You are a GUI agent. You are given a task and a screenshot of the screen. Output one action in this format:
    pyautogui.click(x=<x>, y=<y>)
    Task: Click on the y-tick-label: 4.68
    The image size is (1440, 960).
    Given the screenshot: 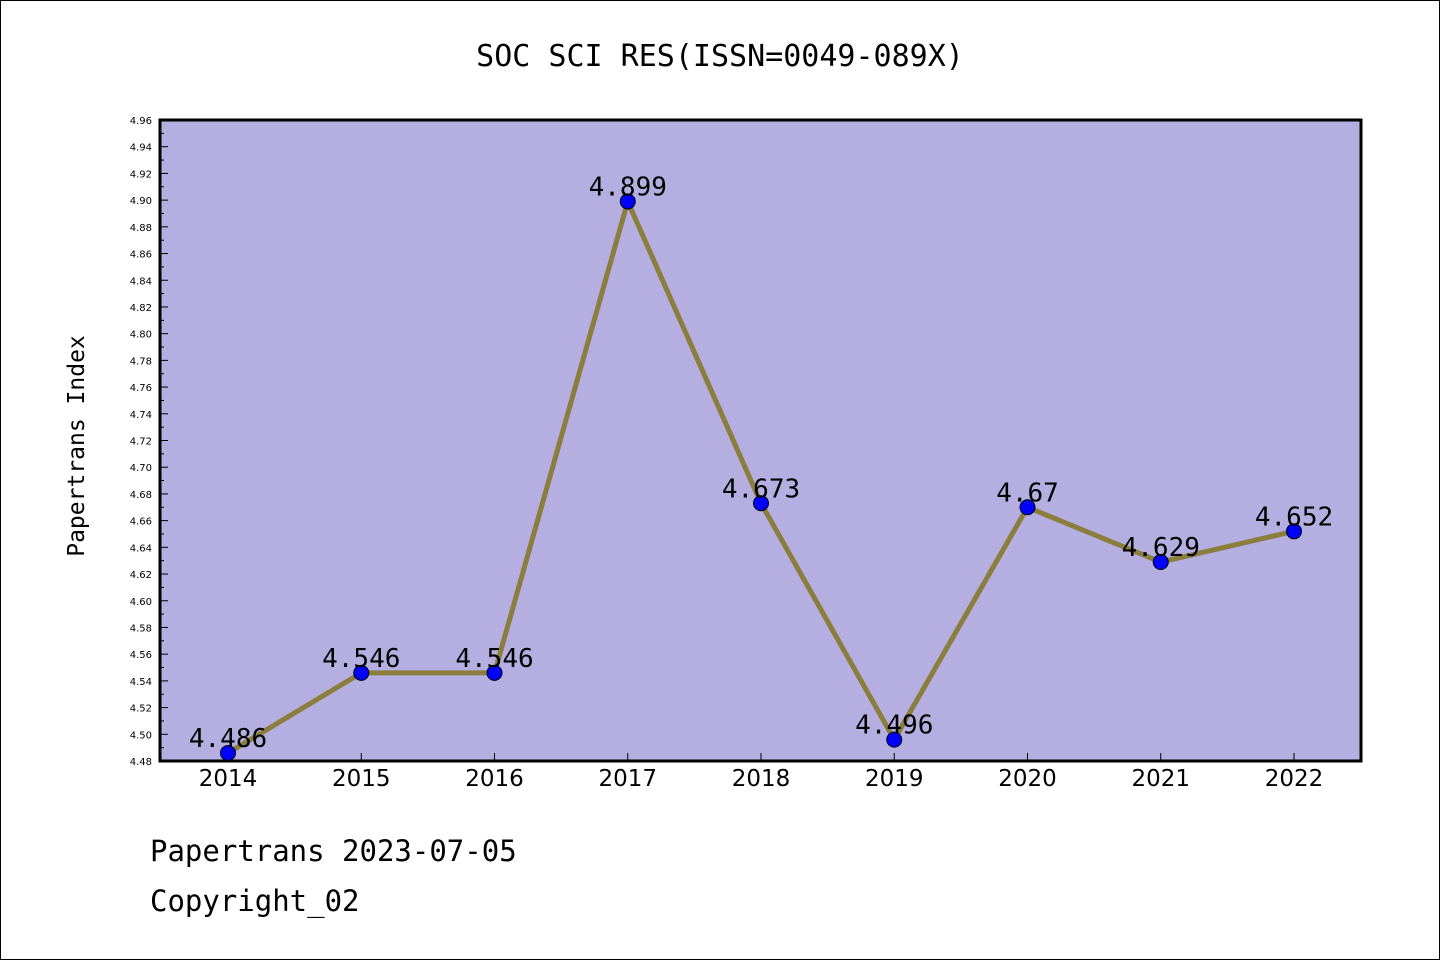 What is the action you would take?
    pyautogui.click(x=141, y=495)
    